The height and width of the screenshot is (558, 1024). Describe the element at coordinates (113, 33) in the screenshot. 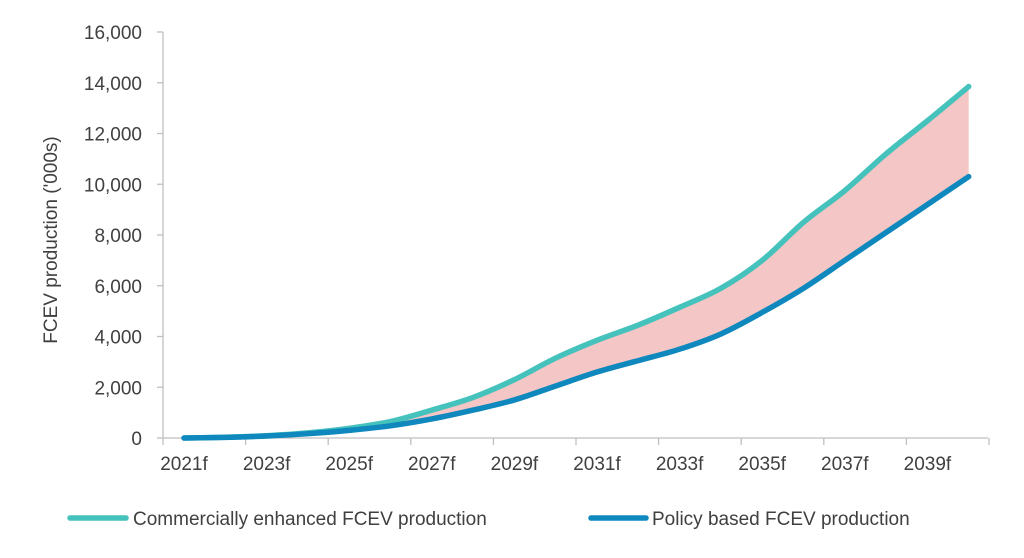

I see `y-tick-label: 16,000` at that location.